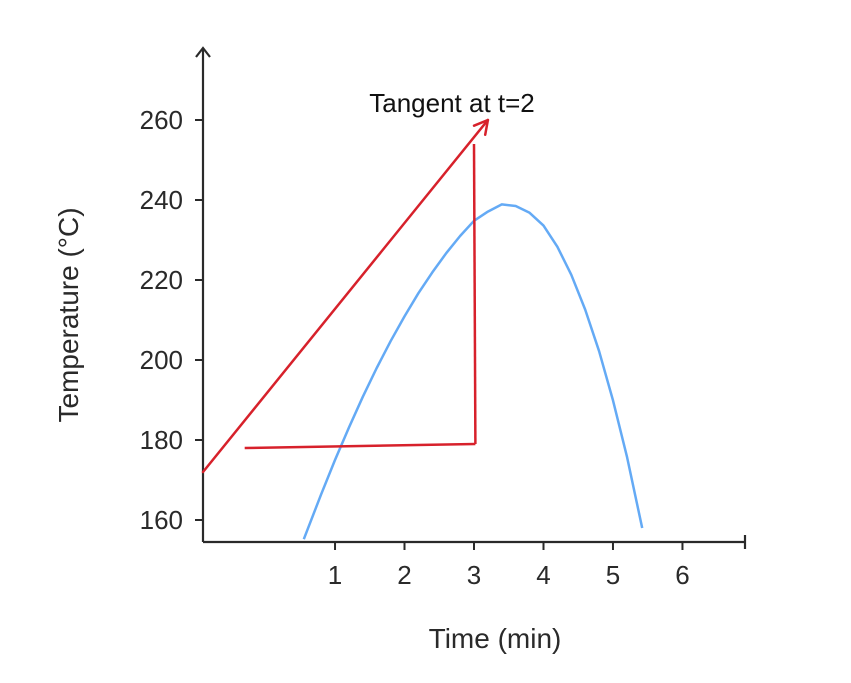  What do you see at coordinates (68, 314) in the screenshot?
I see `y-axis-label: Temperature (°C)` at bounding box center [68, 314].